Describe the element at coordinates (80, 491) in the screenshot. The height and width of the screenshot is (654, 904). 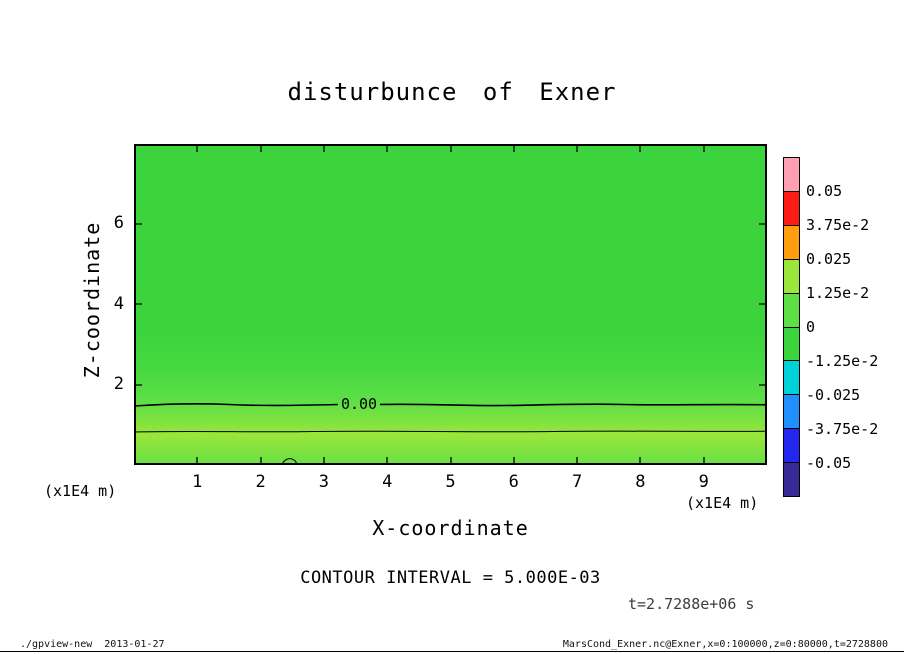
I see `z-axis-unit: (x1E4 m)` at that location.